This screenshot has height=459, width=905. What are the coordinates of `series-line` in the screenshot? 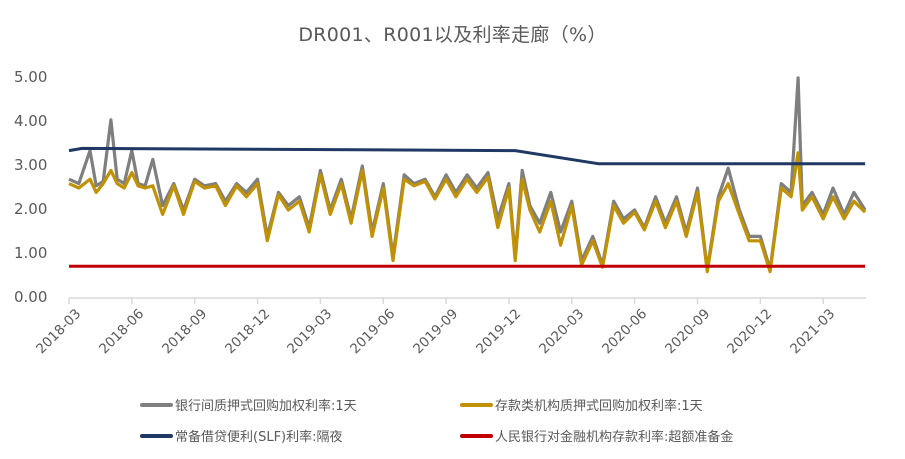 It's located at (467, 156).